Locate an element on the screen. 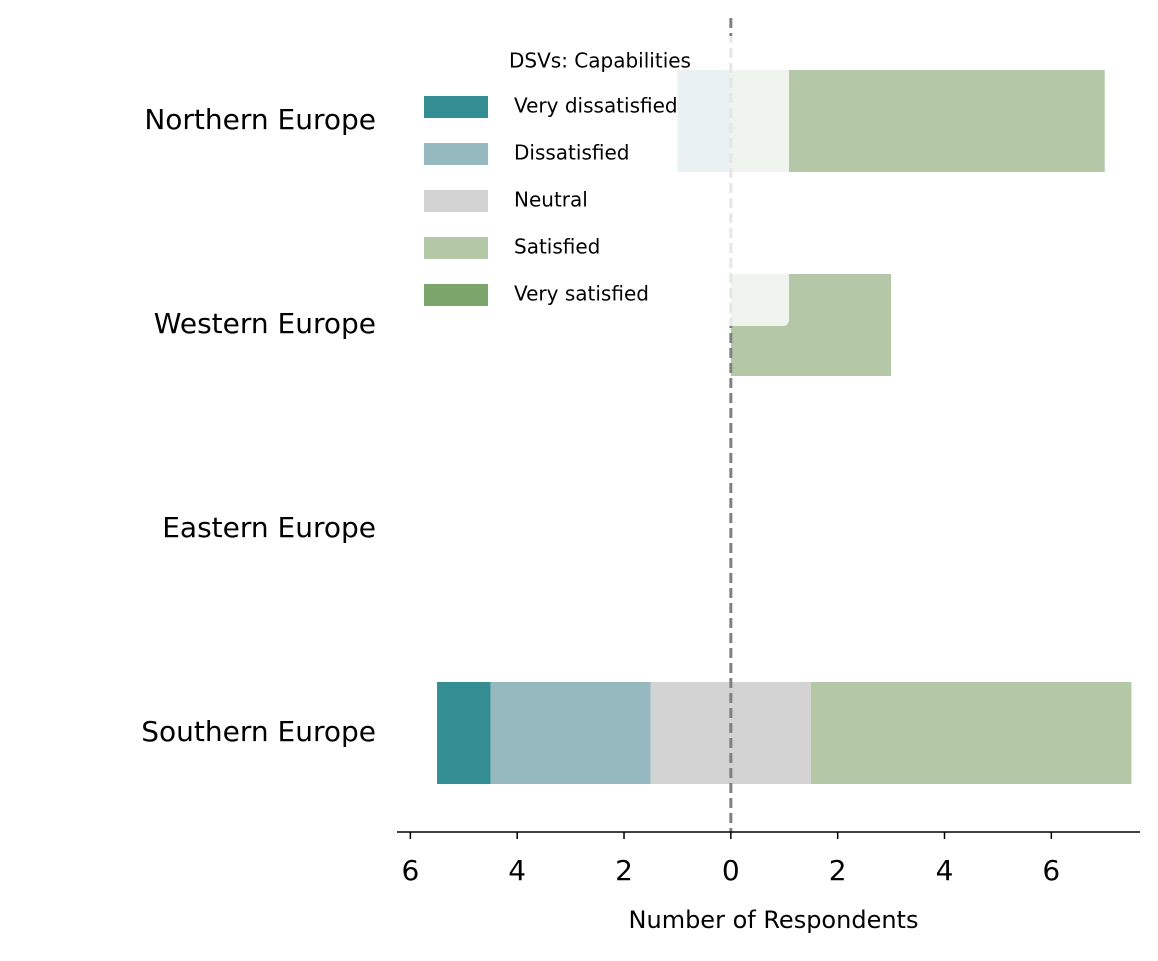 This screenshot has height=961, width=1158. legend-label: Very dissatisfied is located at coordinates (596, 106).